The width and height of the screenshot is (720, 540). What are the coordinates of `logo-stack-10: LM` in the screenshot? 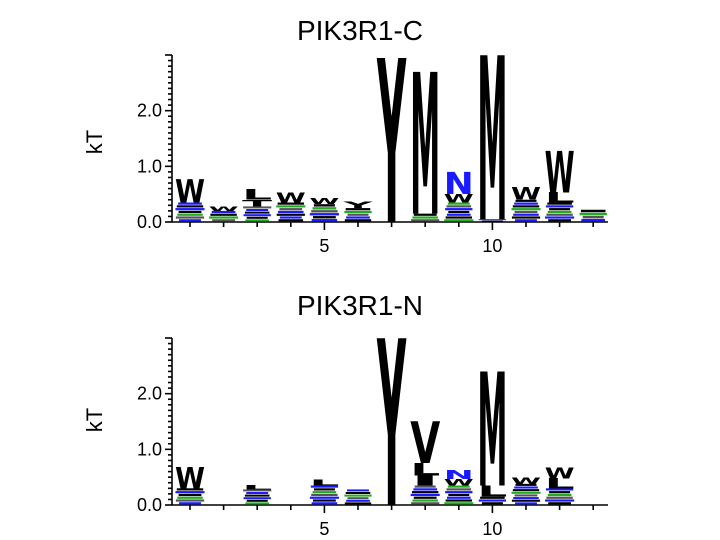 It's located at (492, 432).